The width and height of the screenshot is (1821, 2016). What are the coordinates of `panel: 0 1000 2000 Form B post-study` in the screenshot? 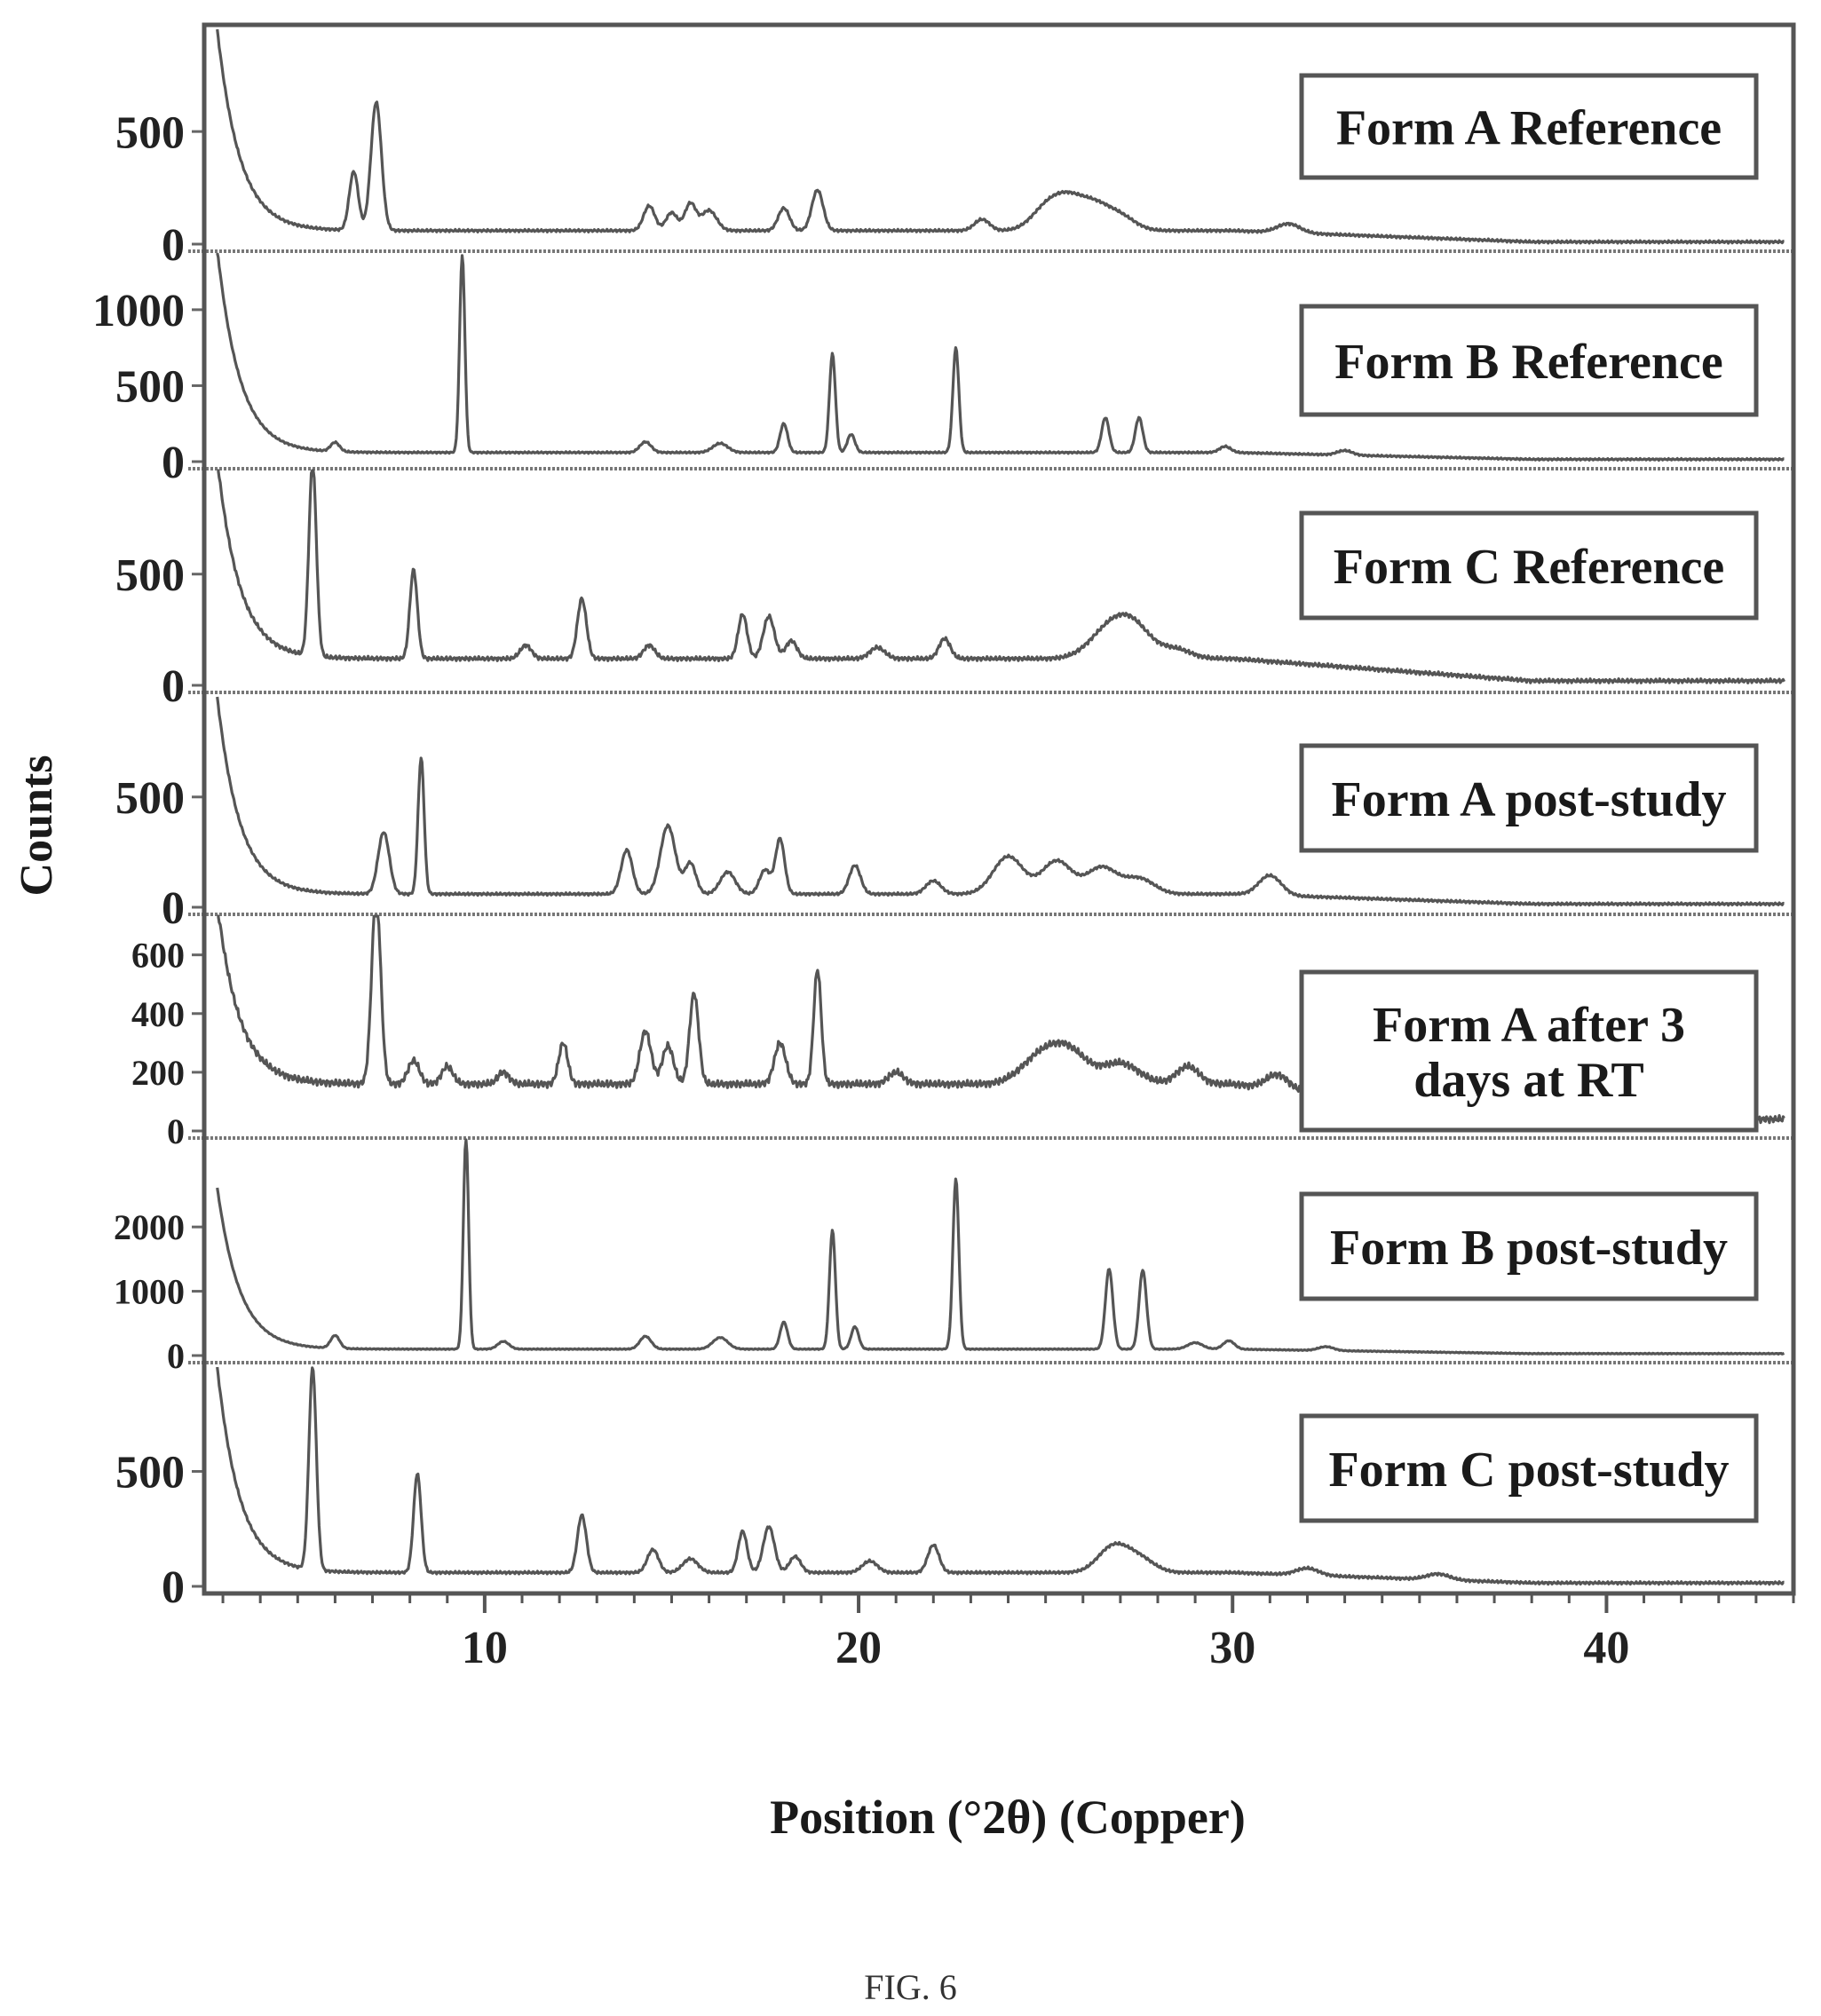 It's located at (953, 1257).